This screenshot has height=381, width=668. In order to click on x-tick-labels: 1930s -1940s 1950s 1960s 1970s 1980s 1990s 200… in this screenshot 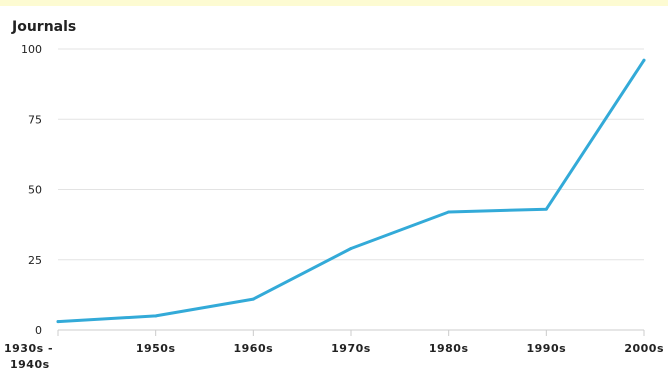, I will do `click(334, 350)`.